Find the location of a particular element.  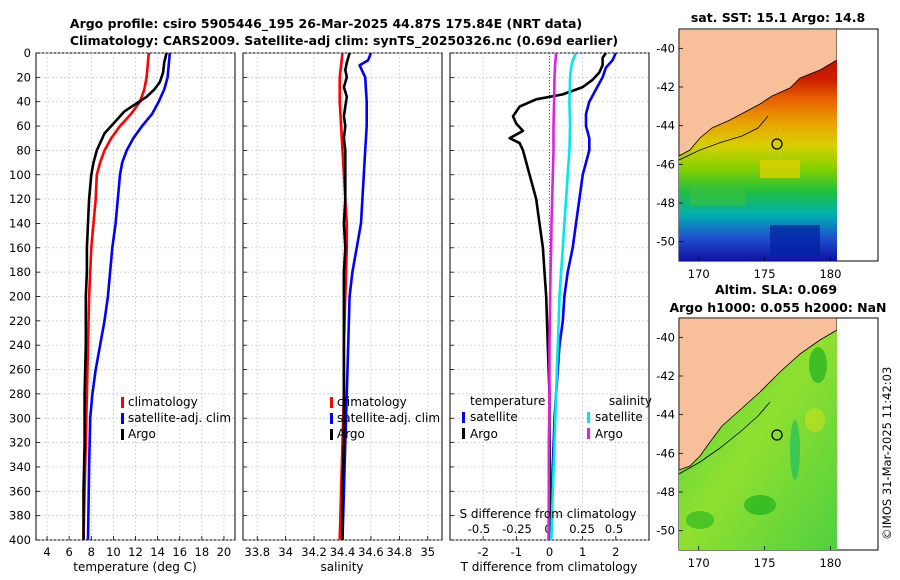

x-tick-label: 34.4 is located at coordinates (343, 552).